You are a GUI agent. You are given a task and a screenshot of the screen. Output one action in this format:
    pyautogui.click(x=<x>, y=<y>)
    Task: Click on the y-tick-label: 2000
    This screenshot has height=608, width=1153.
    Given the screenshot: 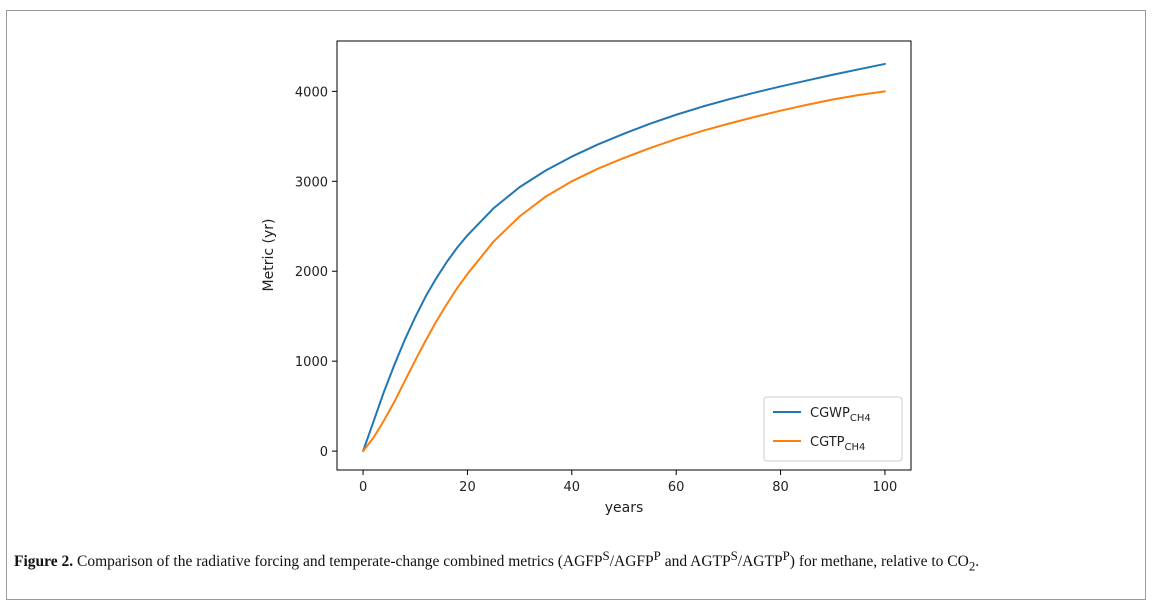 What is the action you would take?
    pyautogui.click(x=311, y=272)
    